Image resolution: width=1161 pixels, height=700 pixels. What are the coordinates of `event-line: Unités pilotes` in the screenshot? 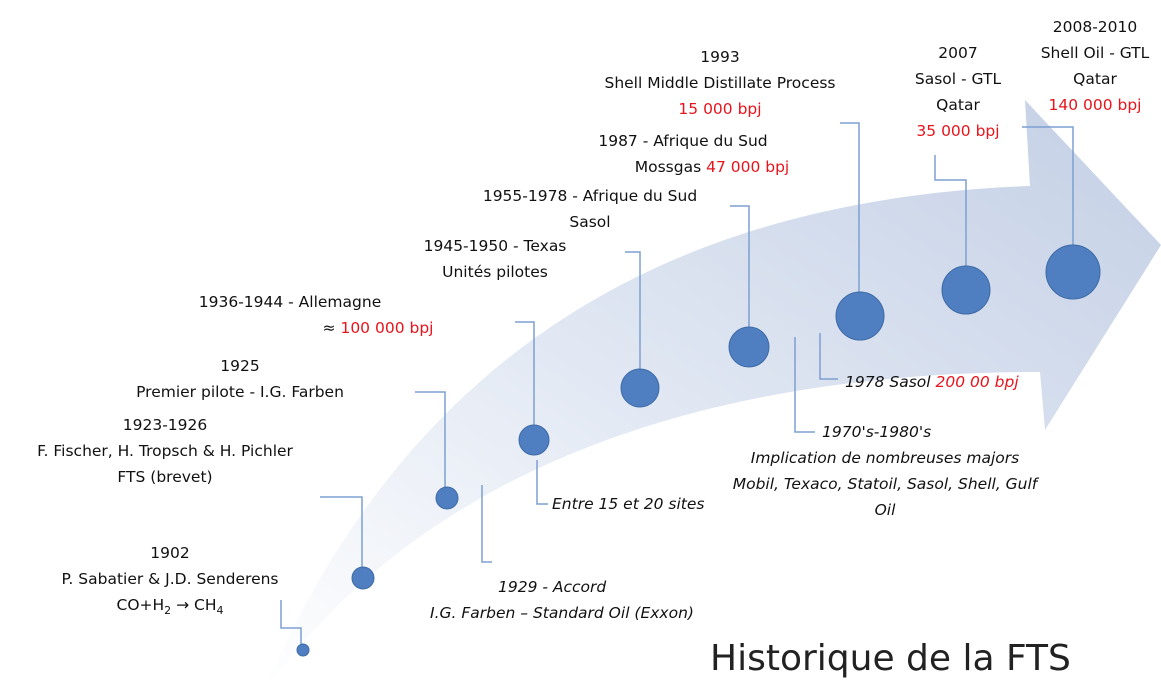 It's located at (495, 272).